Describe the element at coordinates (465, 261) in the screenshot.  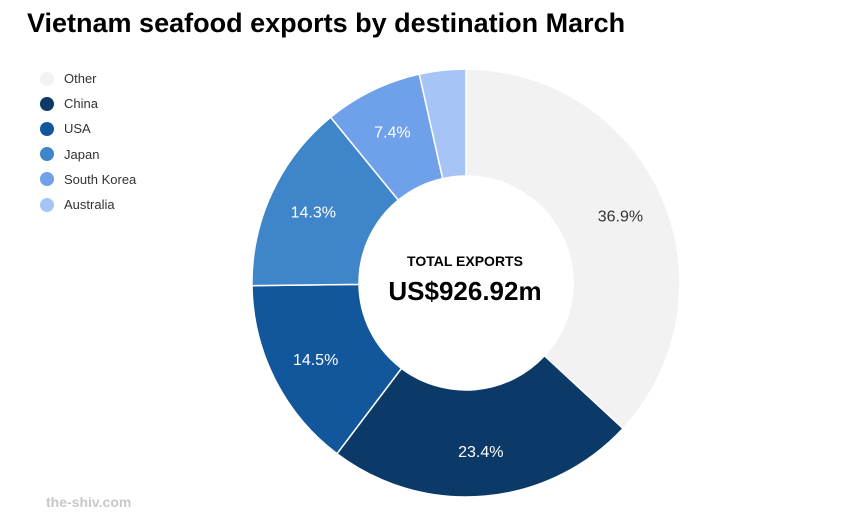
I see `center-label: TOTAL EXPORTS` at that location.